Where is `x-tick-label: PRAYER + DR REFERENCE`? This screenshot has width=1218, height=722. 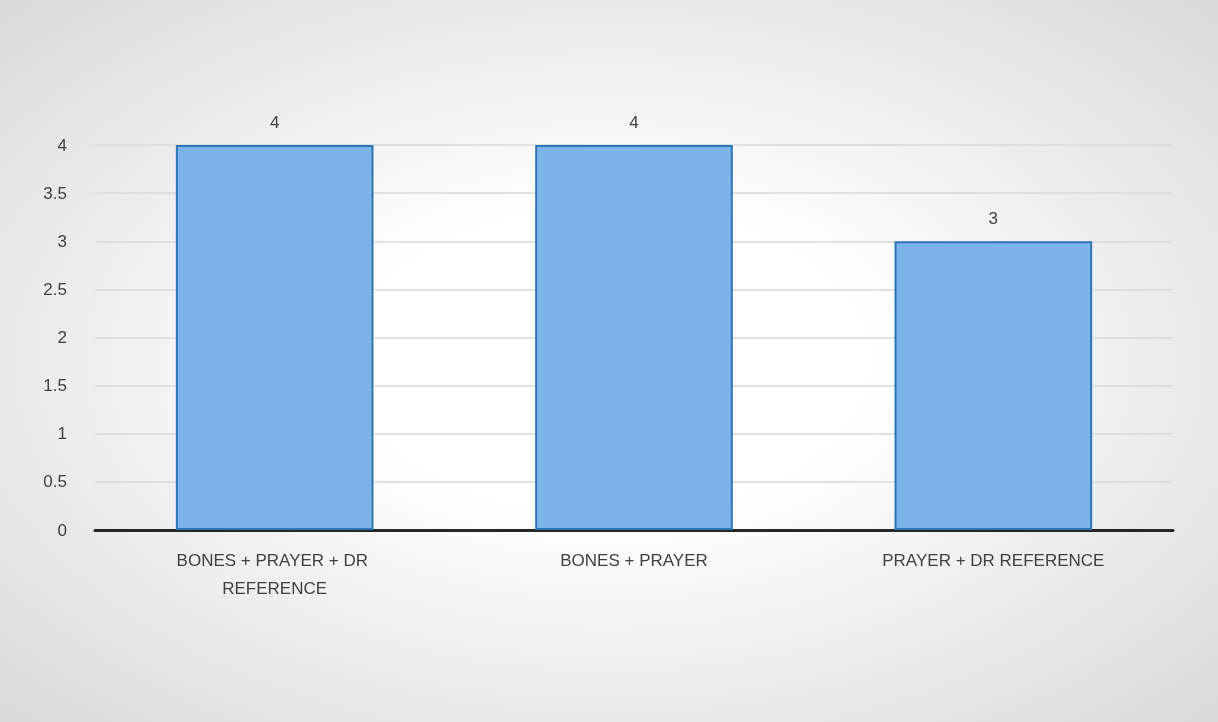
x-tick-label: PRAYER + DR REFERENCE is located at coordinates (993, 560).